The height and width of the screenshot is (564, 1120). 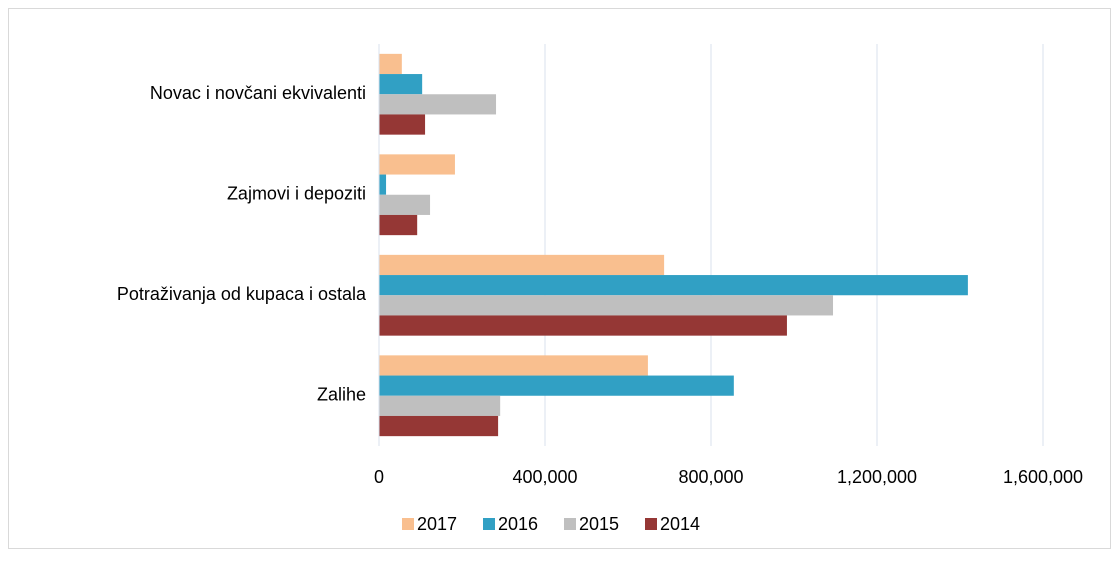 I want to click on x-tick-label: 0, so click(x=379, y=477).